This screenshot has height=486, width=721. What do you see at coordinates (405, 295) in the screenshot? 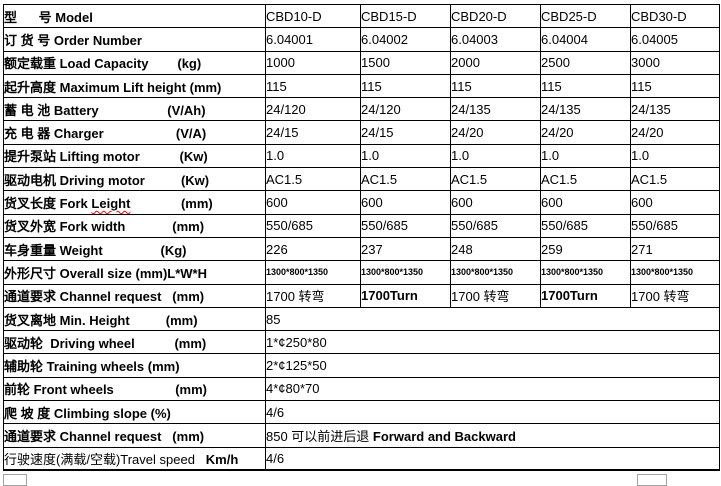
I see `spec-cell: 1700Turn` at bounding box center [405, 295].